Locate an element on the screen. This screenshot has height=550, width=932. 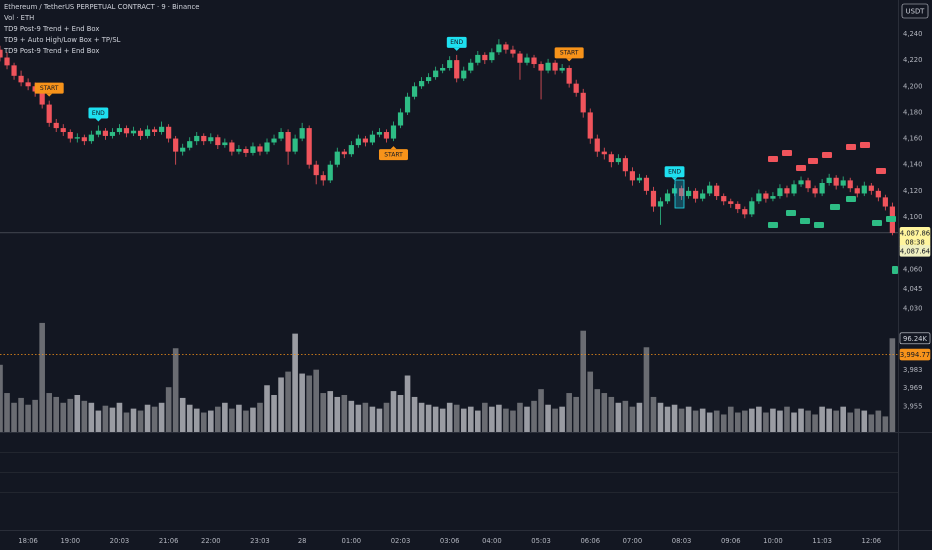
end-box is located at coordinates (679, 194).